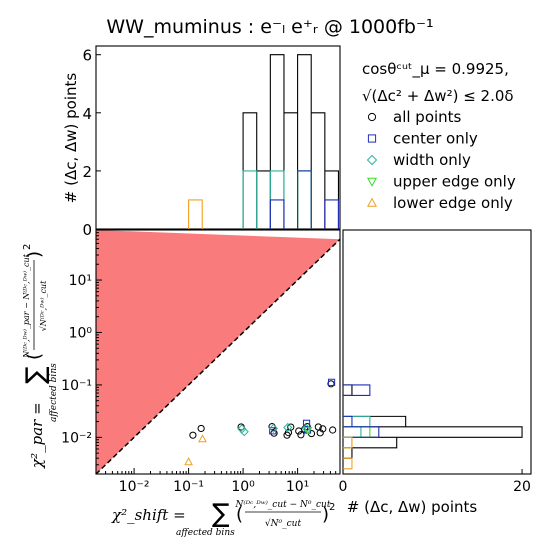 Image resolution: width=540 pixels, height=540 pixels. I want to click on y-label-paren-close: ), so click(34, 254).